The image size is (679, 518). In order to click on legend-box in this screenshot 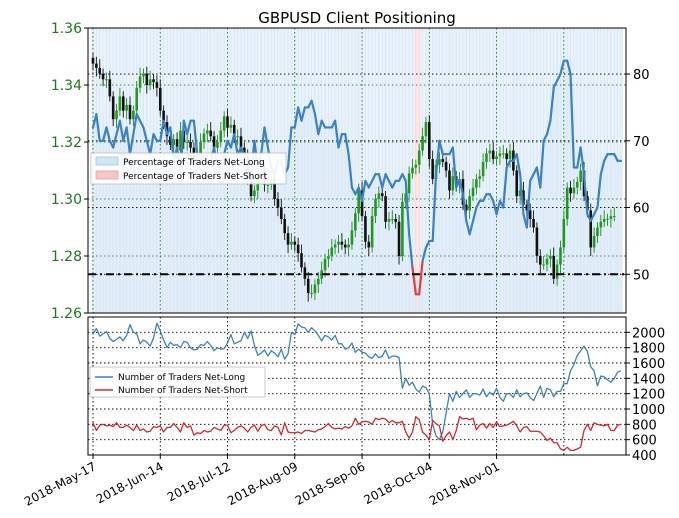, I will do `click(177, 382)`.